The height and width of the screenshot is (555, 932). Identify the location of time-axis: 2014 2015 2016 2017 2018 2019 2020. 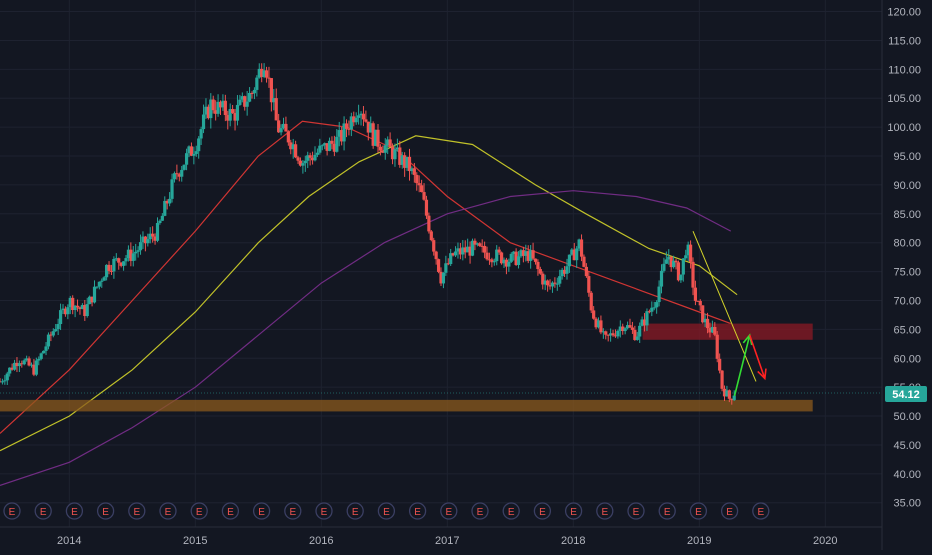
(447, 541).